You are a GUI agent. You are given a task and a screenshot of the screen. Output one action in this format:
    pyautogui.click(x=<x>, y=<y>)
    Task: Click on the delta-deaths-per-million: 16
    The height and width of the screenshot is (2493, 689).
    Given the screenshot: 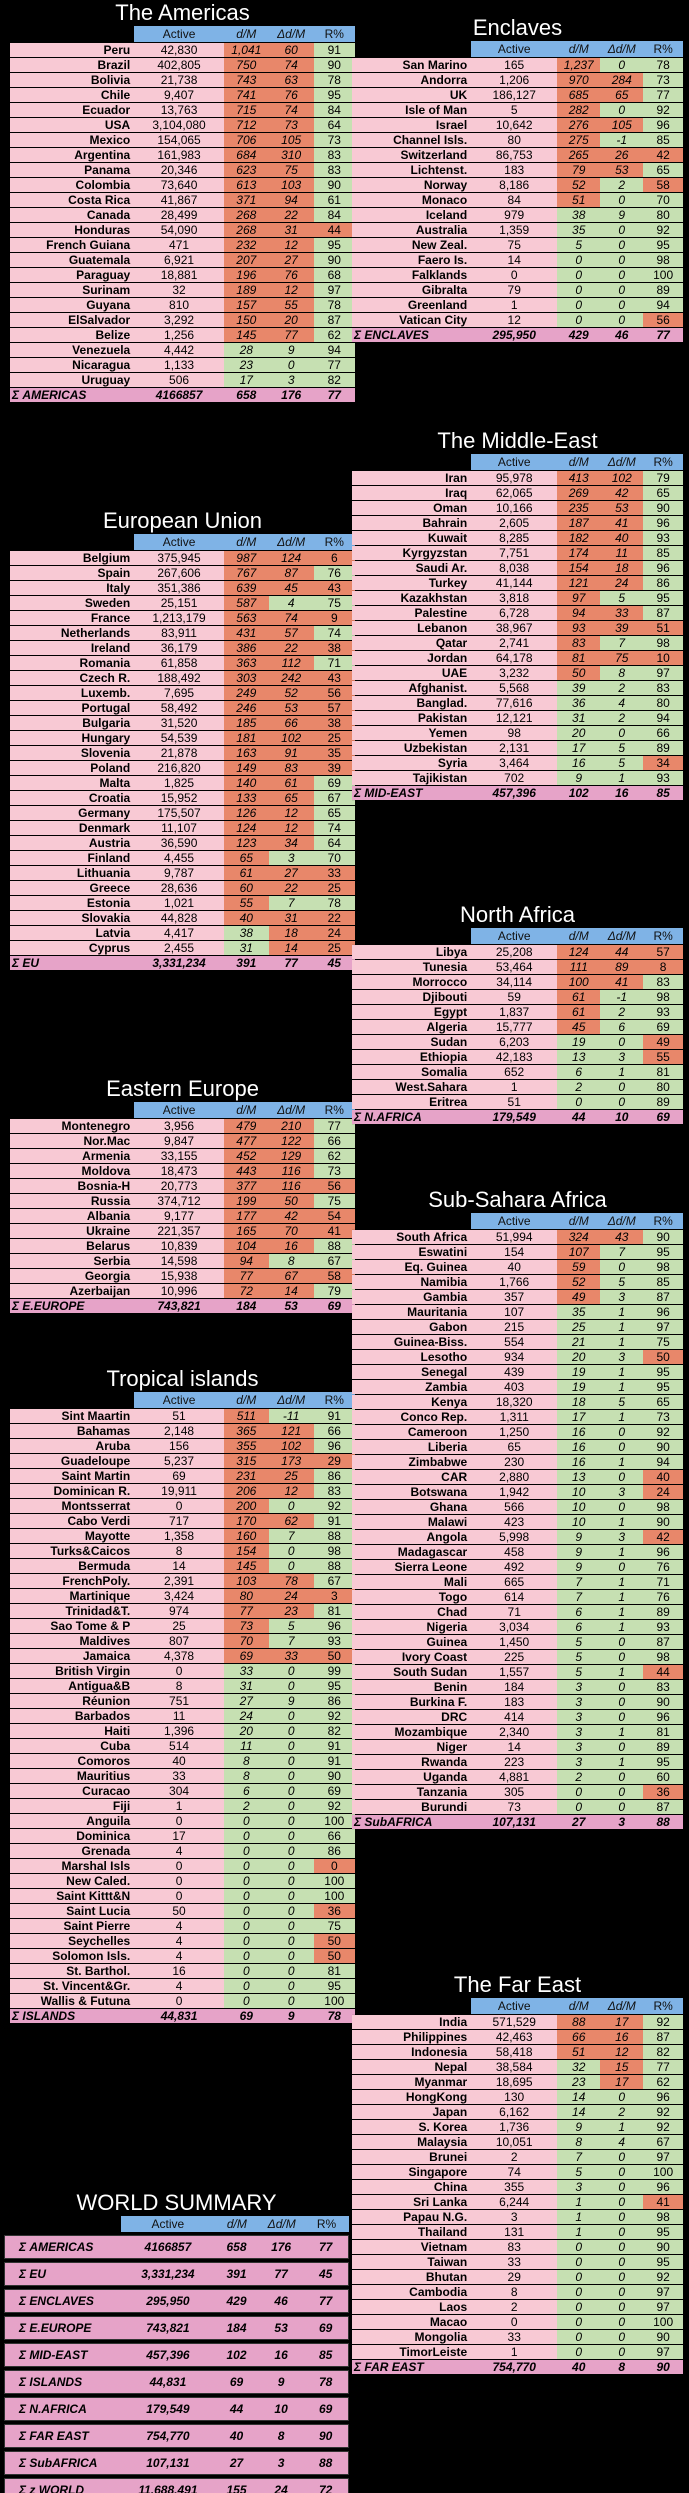 What is the action you would take?
    pyautogui.click(x=291, y=1246)
    